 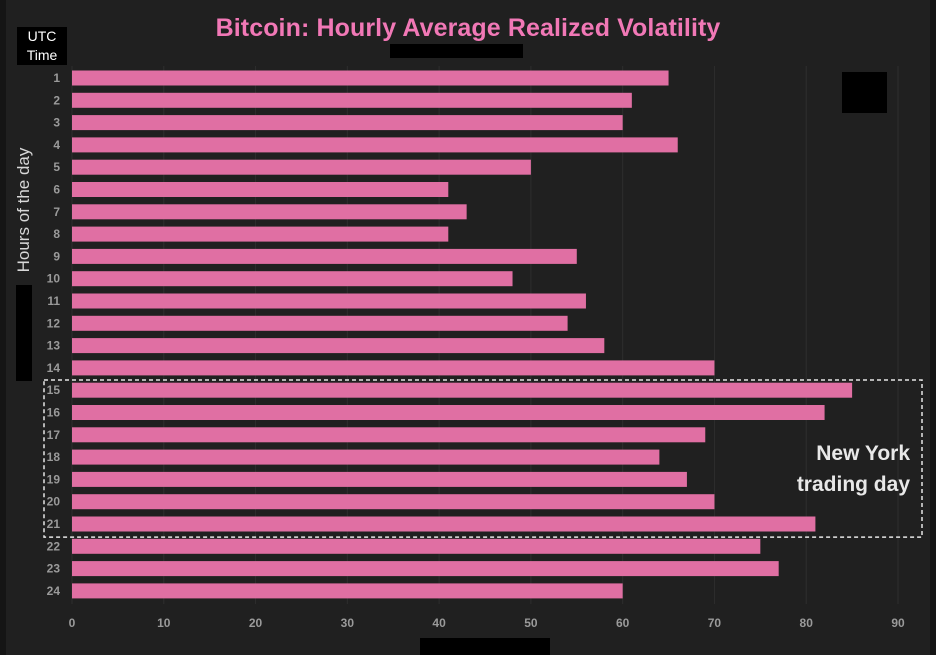 What do you see at coordinates (53, 301) in the screenshot?
I see `y-tick-label-11: 11` at bounding box center [53, 301].